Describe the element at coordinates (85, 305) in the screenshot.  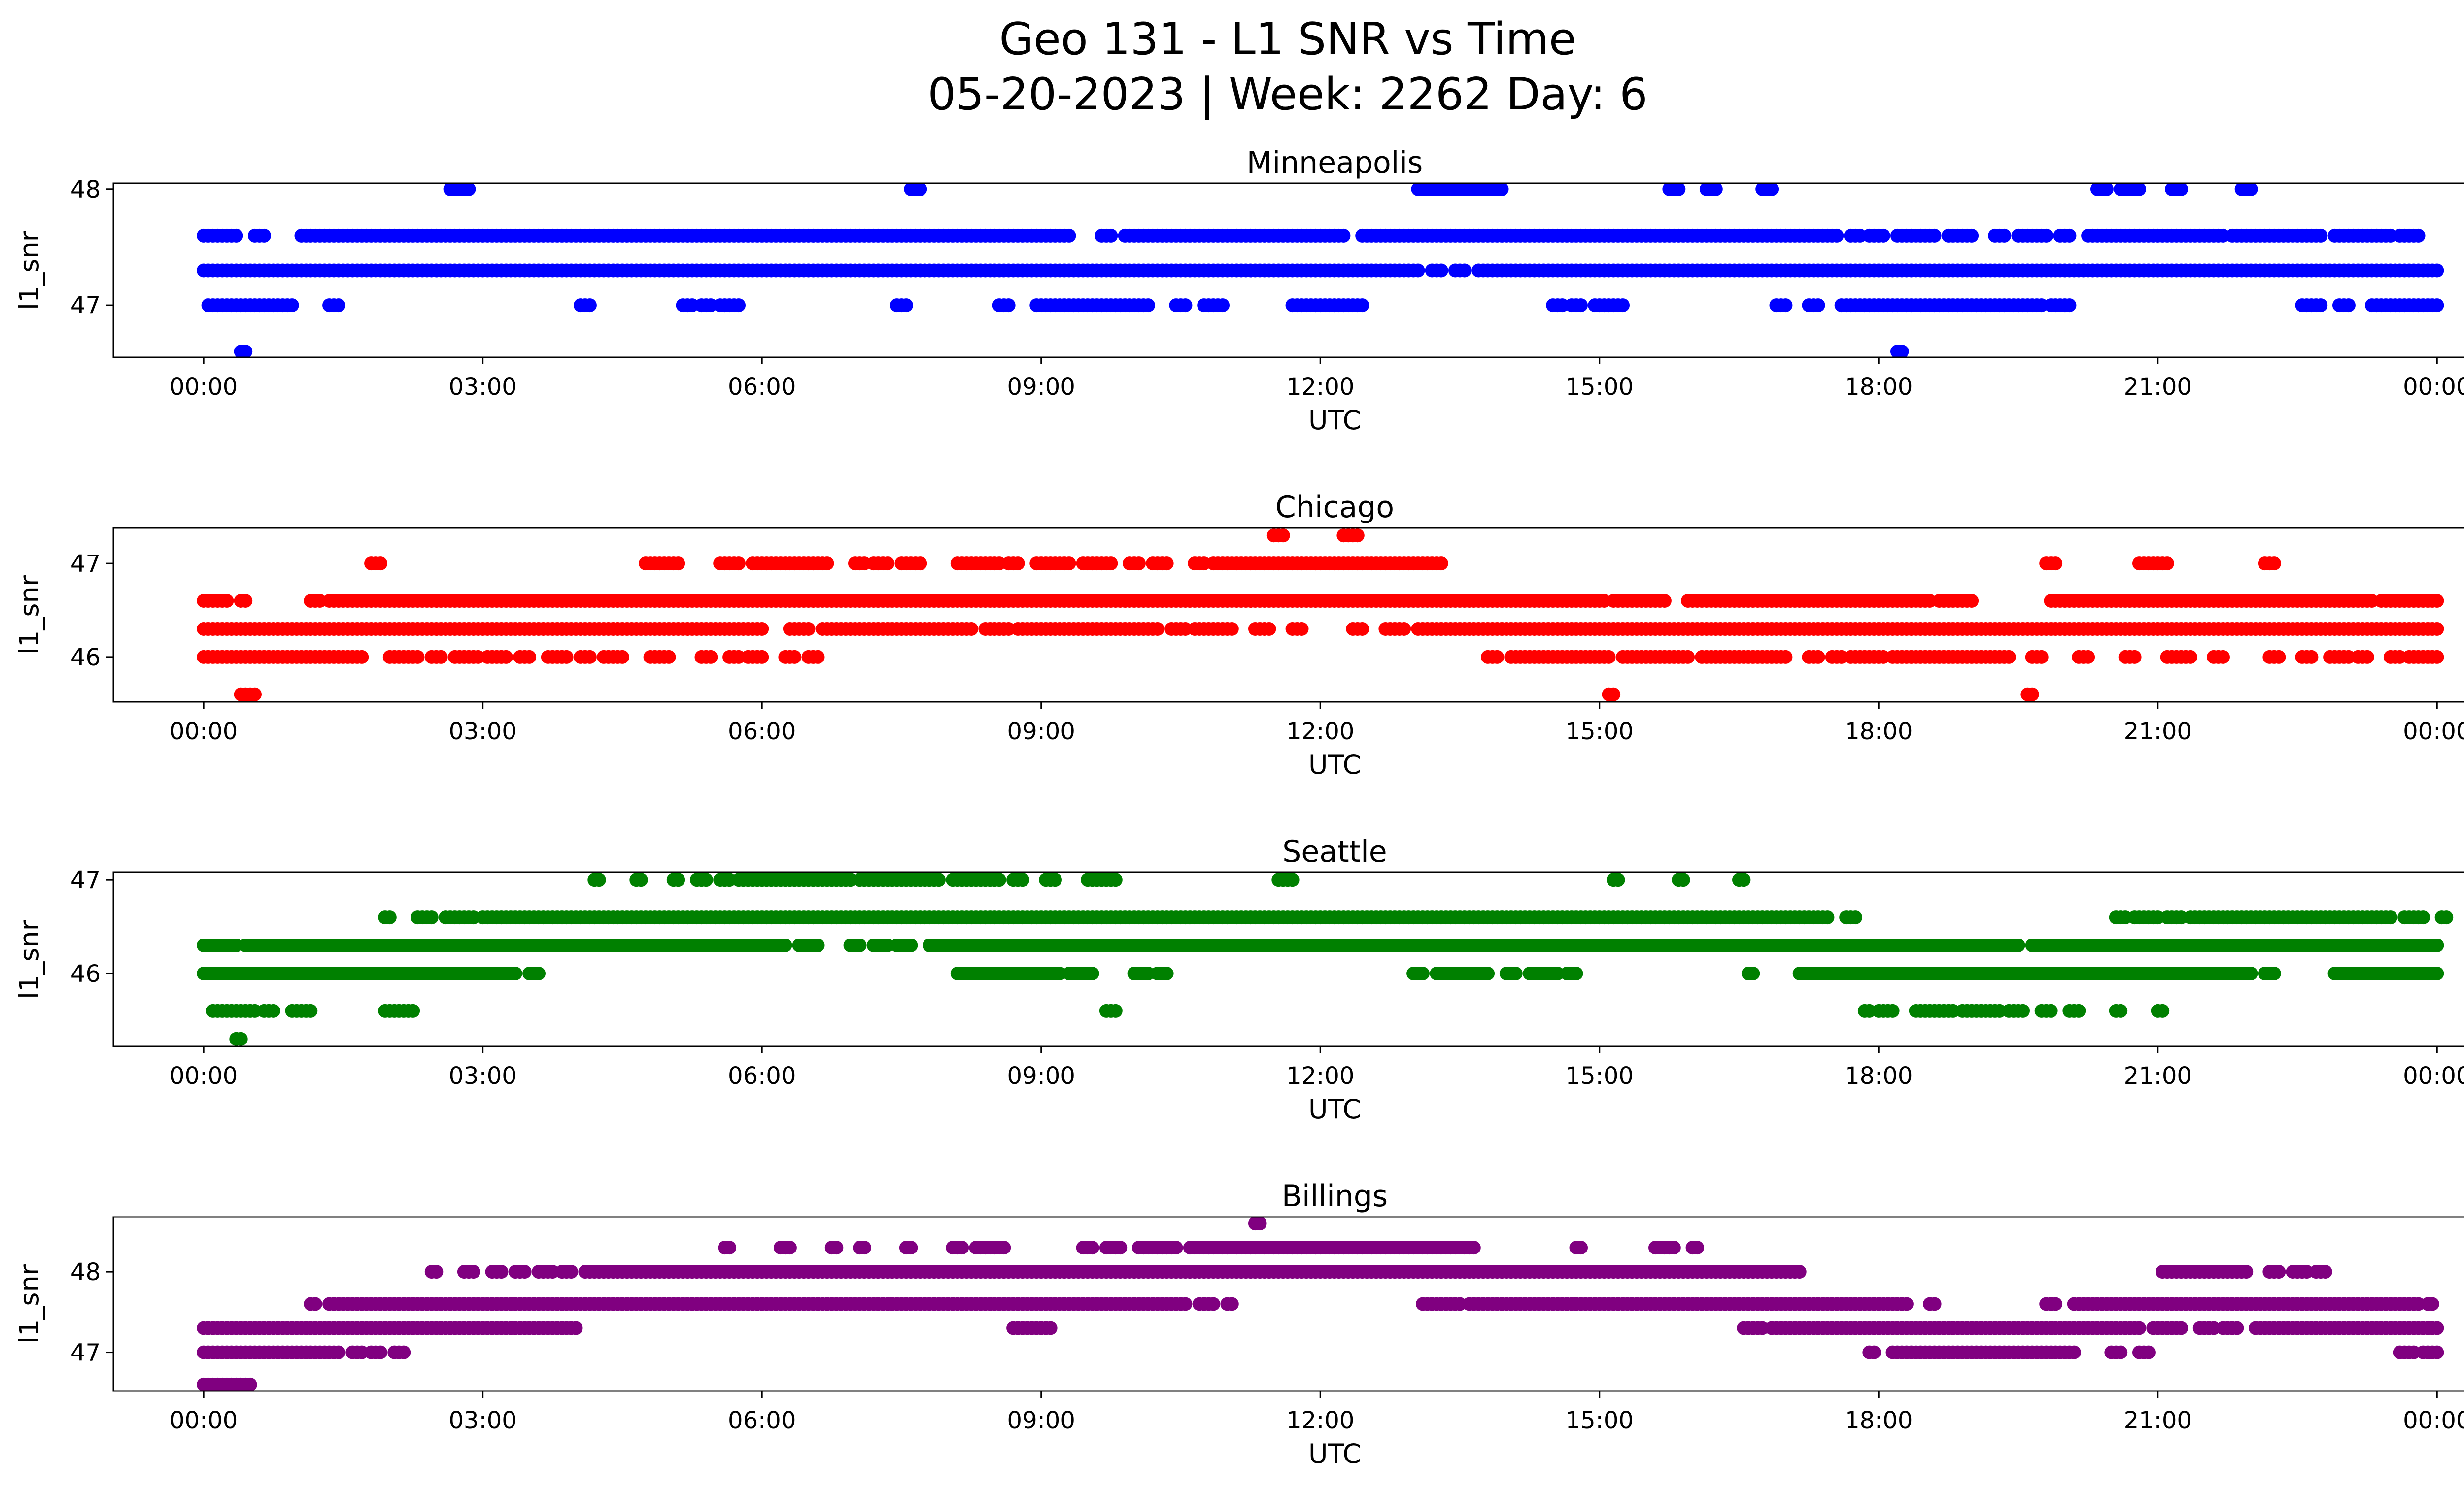
I see `y-tick-label: 47` at that location.